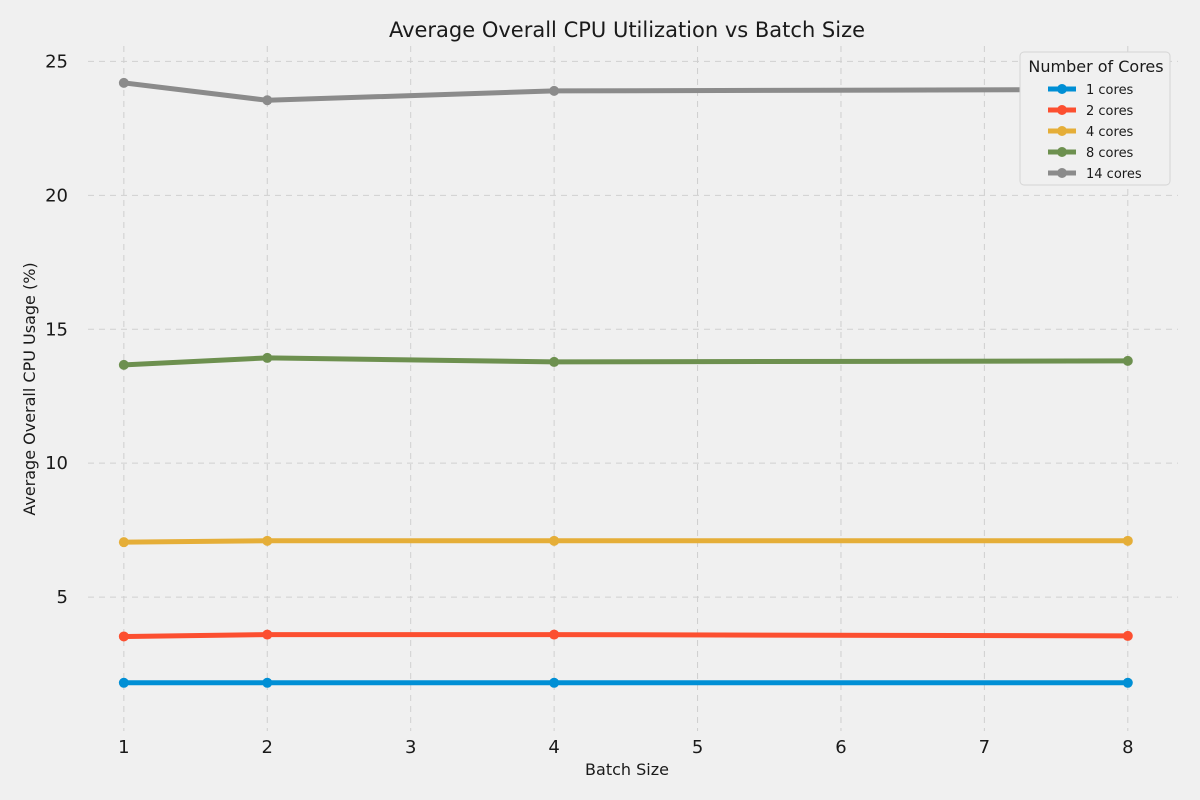 The image size is (1200, 800). Describe the element at coordinates (62, 597) in the screenshot. I see `y-tick-label: 5` at that location.